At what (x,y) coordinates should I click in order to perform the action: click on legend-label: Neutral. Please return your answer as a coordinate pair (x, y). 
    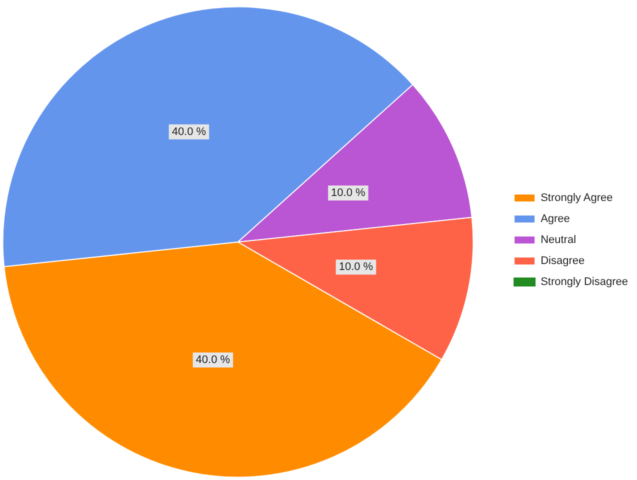
    Looking at the image, I should click on (558, 240).